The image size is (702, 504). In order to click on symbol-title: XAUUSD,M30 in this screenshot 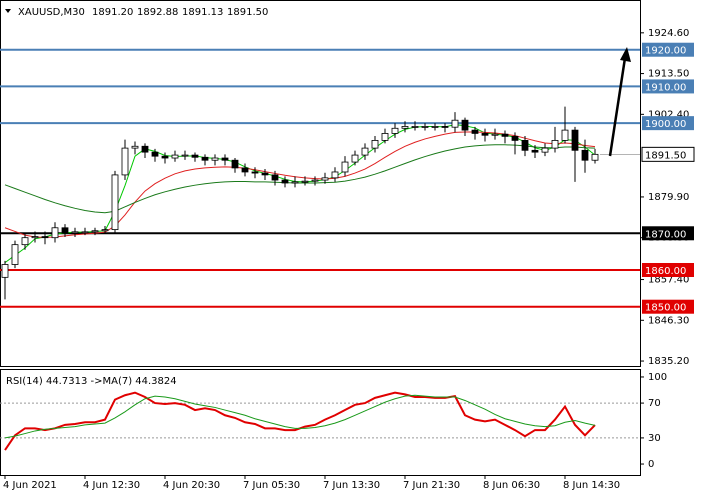, I will do `click(51, 12)`.